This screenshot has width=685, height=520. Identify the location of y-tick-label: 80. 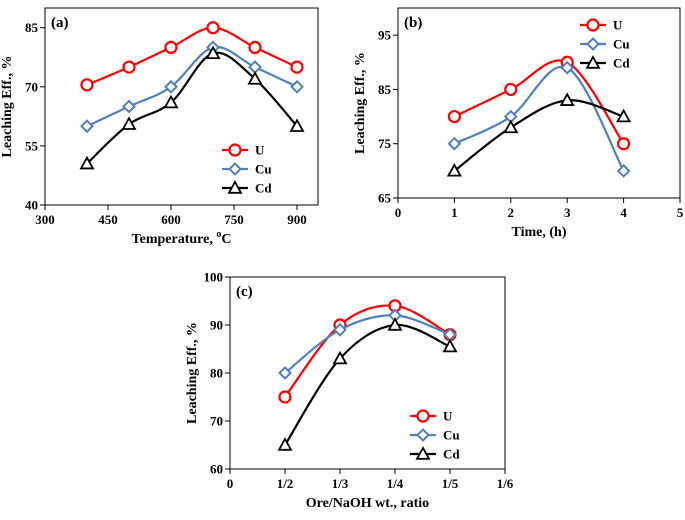
(216, 373).